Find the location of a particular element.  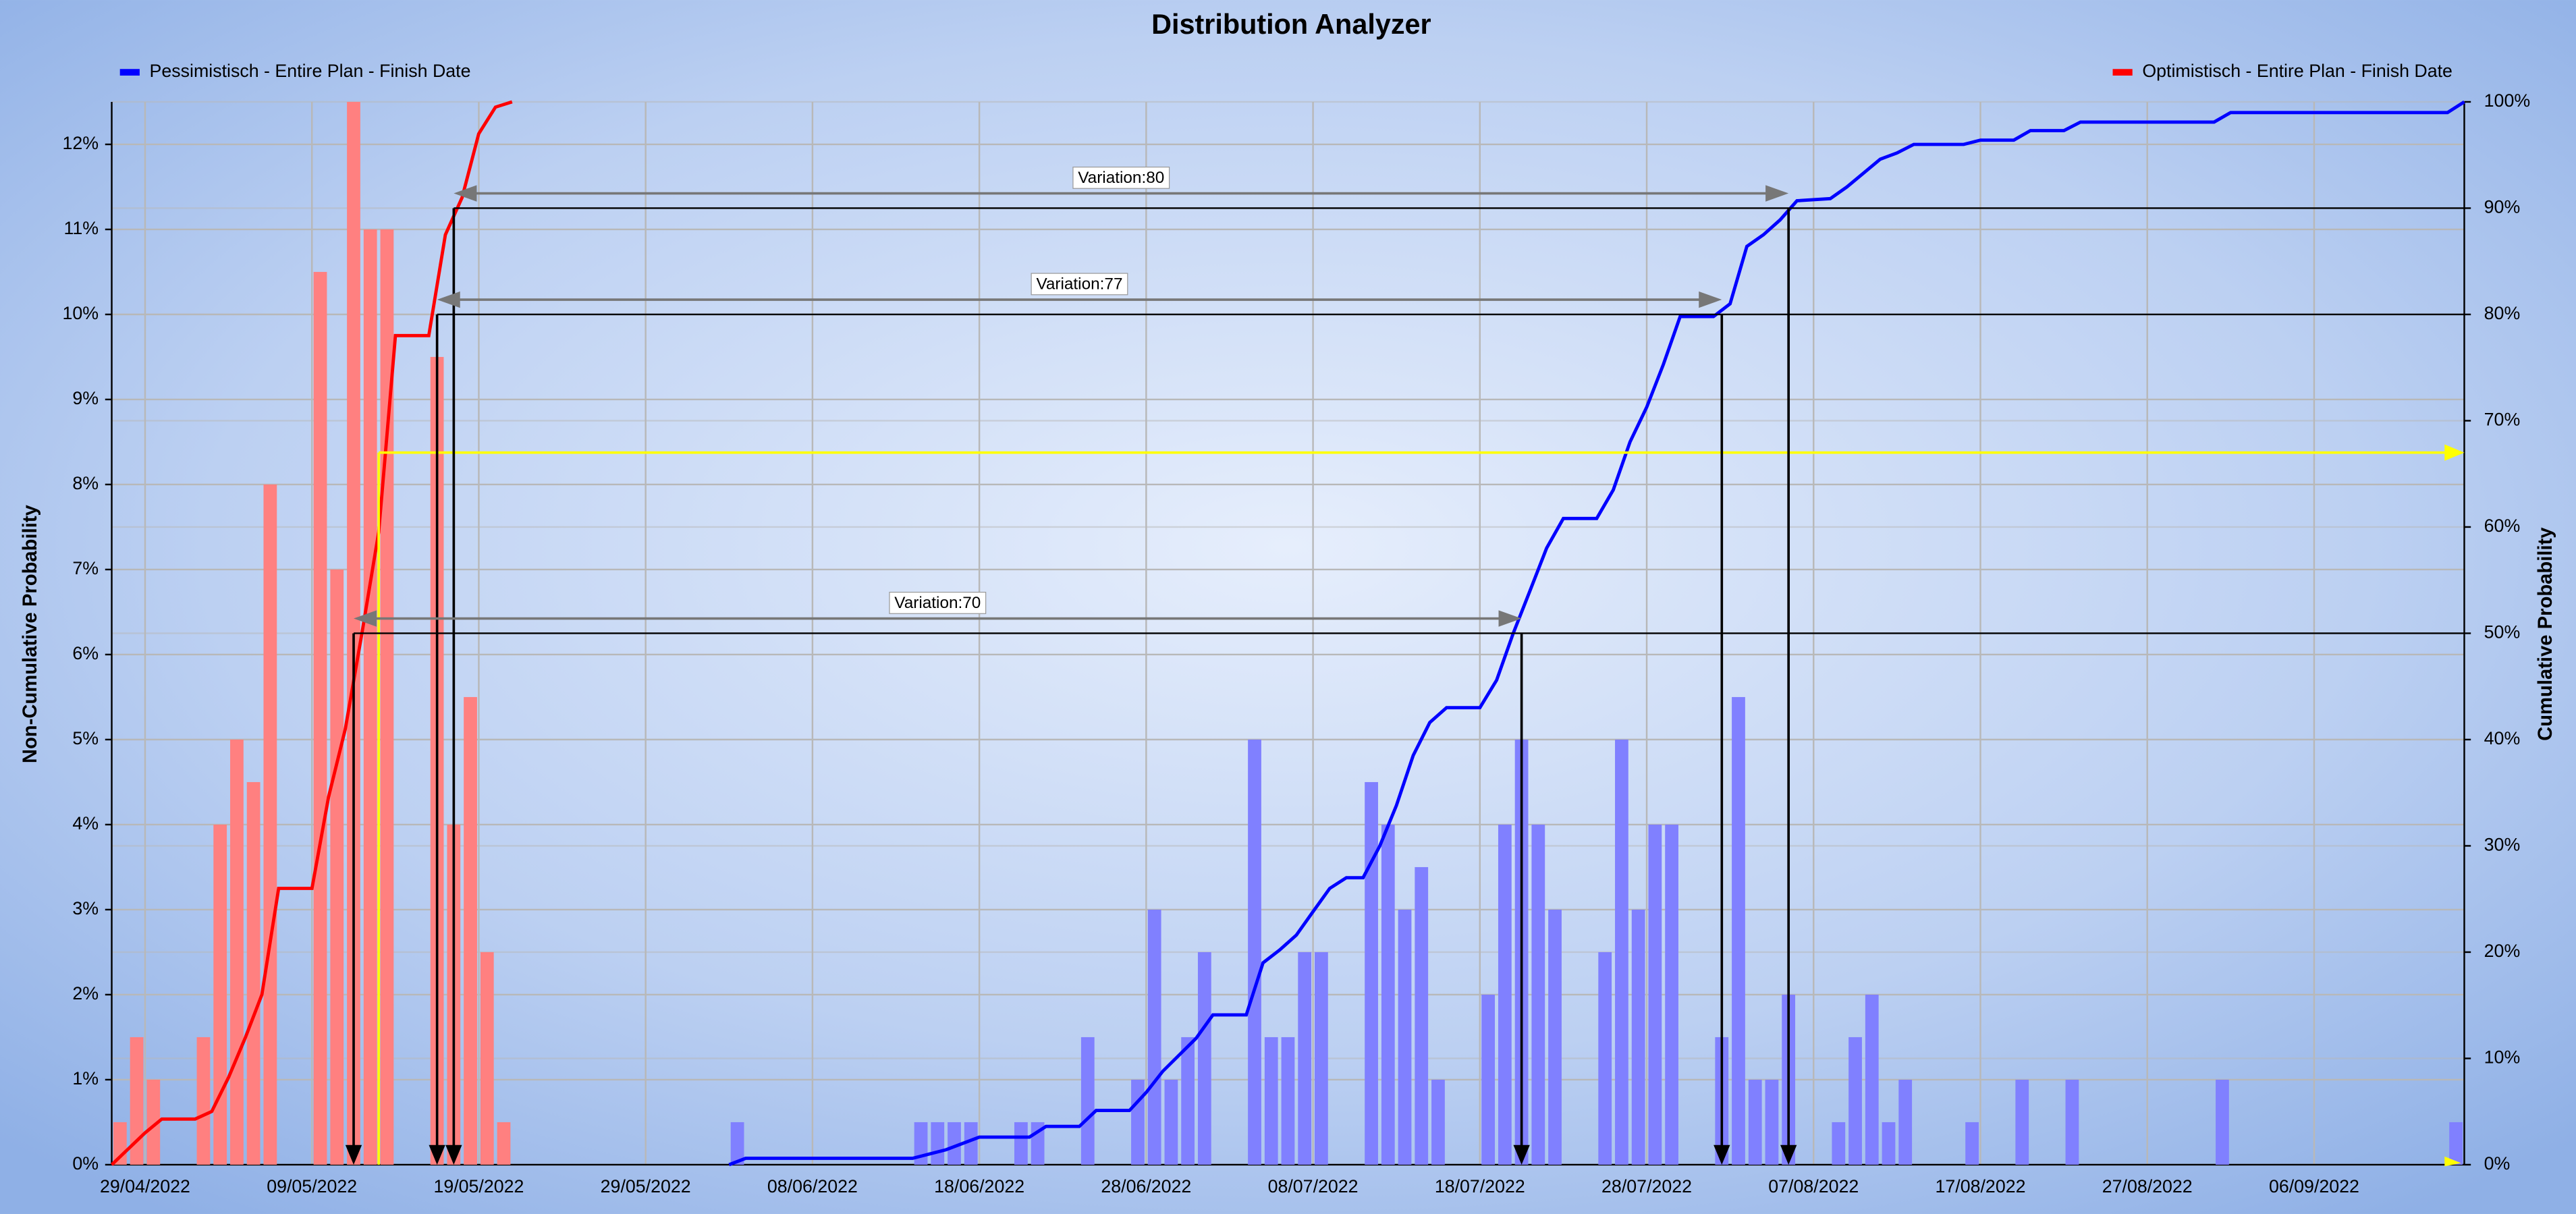

x-tick-label: 29/05/2022 is located at coordinates (646, 1186).